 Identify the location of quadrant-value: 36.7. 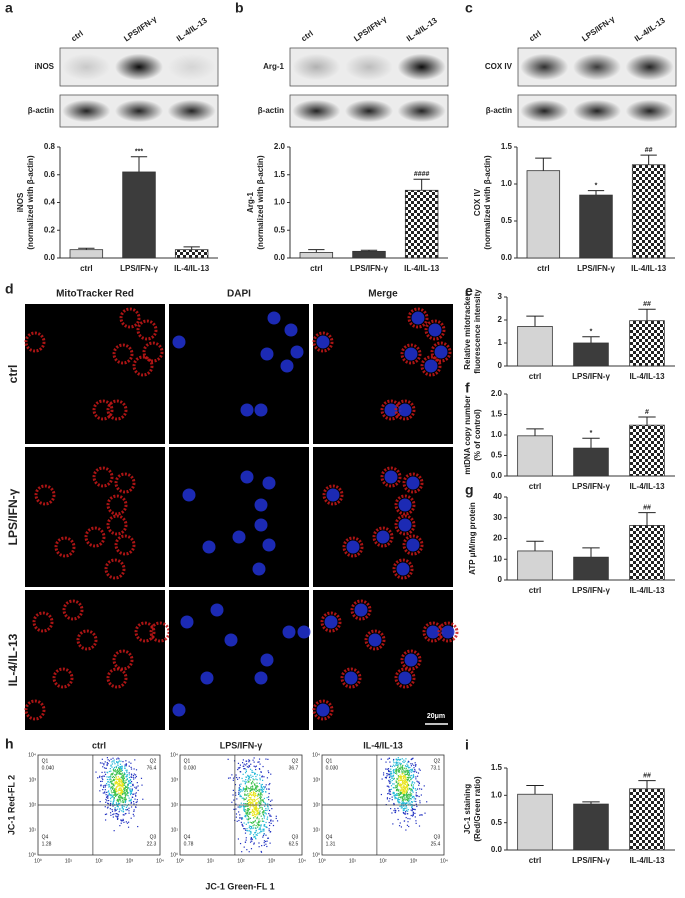
(294, 768).